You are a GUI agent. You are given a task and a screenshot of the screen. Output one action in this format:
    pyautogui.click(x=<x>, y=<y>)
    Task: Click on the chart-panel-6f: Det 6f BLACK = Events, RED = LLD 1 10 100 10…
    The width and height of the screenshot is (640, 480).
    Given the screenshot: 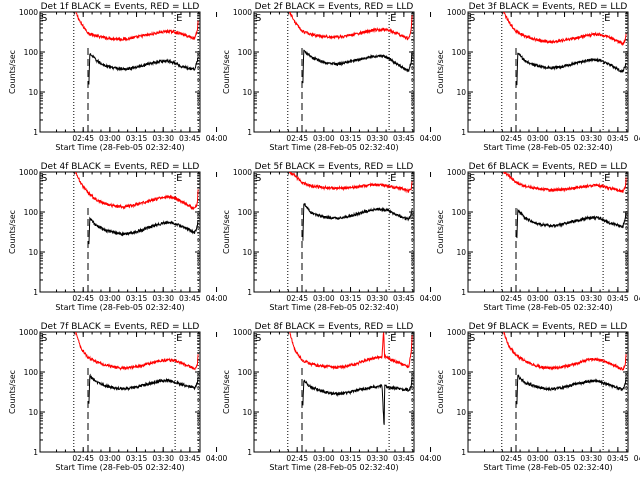 What is the action you would take?
    pyautogui.click(x=538, y=237)
    